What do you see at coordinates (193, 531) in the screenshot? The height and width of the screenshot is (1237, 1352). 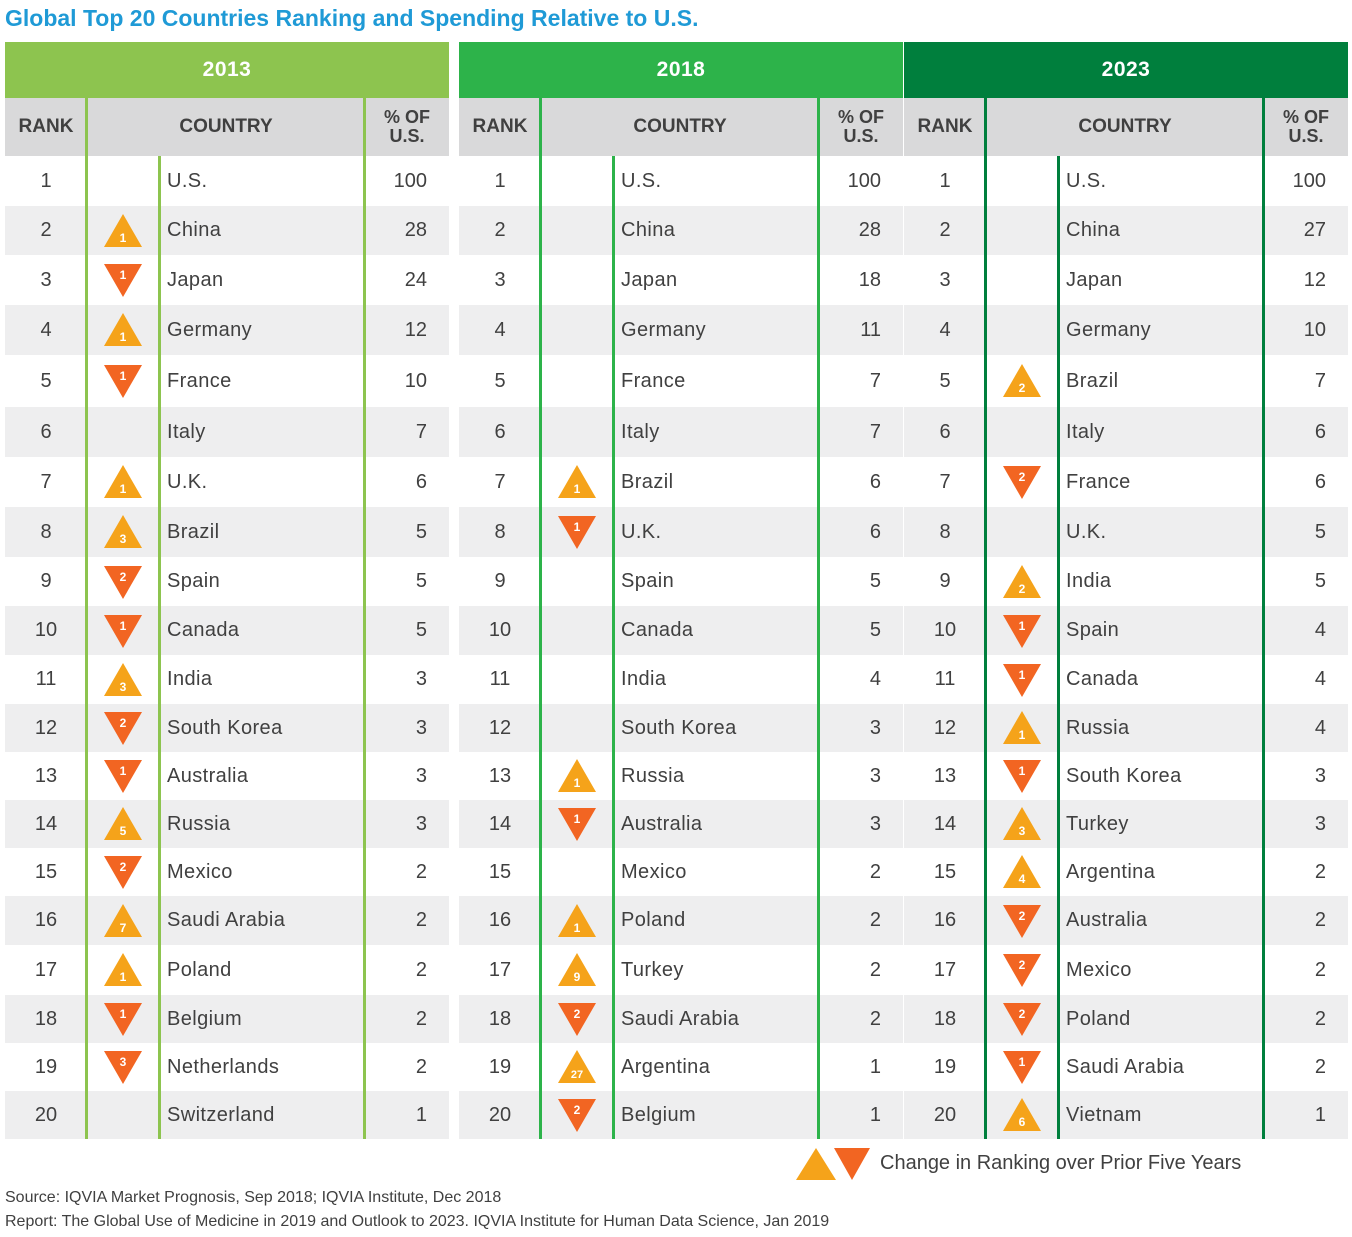 I see `country-cell: Brazil` at bounding box center [193, 531].